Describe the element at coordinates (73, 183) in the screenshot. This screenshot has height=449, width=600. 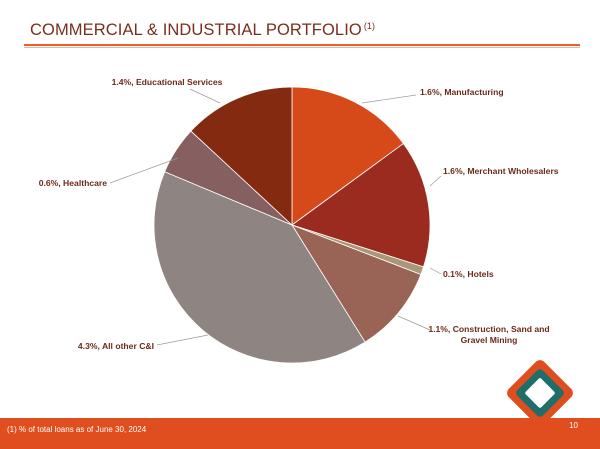
I see `data-label-healthcare: 0.6%, Healthcare` at that location.